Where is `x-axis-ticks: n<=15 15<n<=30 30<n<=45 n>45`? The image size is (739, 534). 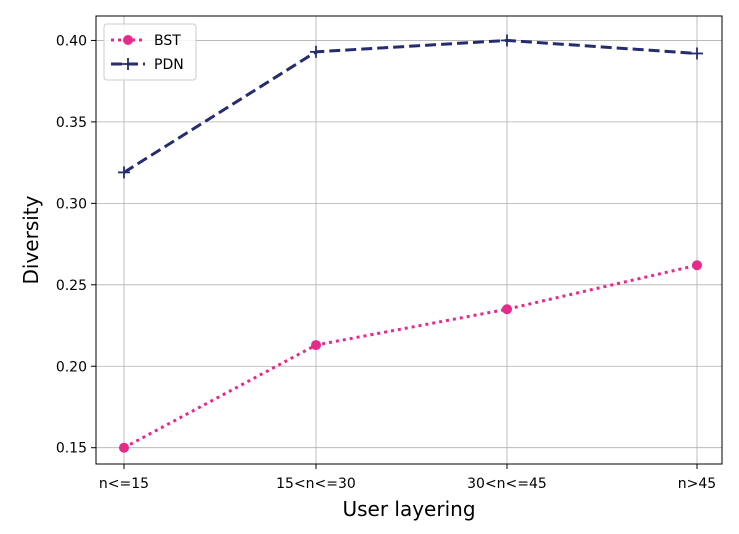 x-axis-ticks: n<=15 15<n<=30 30<n<=45 n>45 is located at coordinates (407, 478).